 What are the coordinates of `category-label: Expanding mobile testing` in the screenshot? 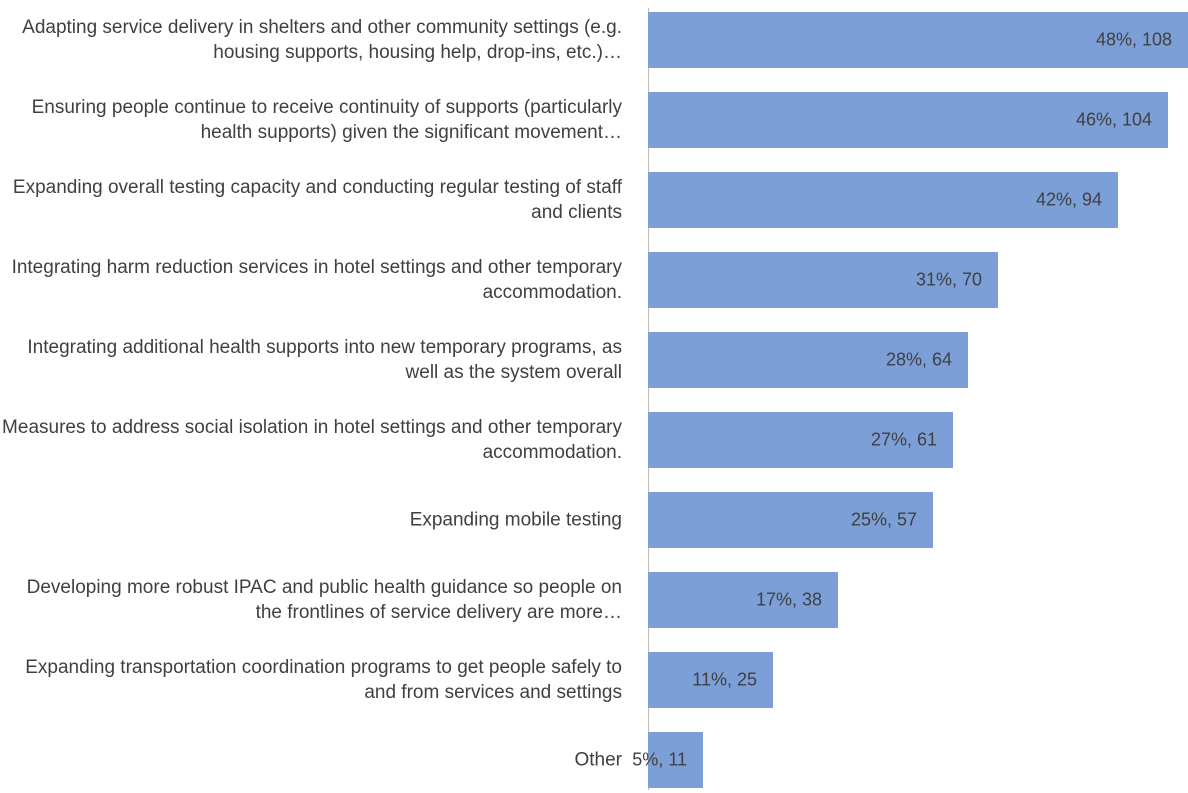 It's located at (515, 520).